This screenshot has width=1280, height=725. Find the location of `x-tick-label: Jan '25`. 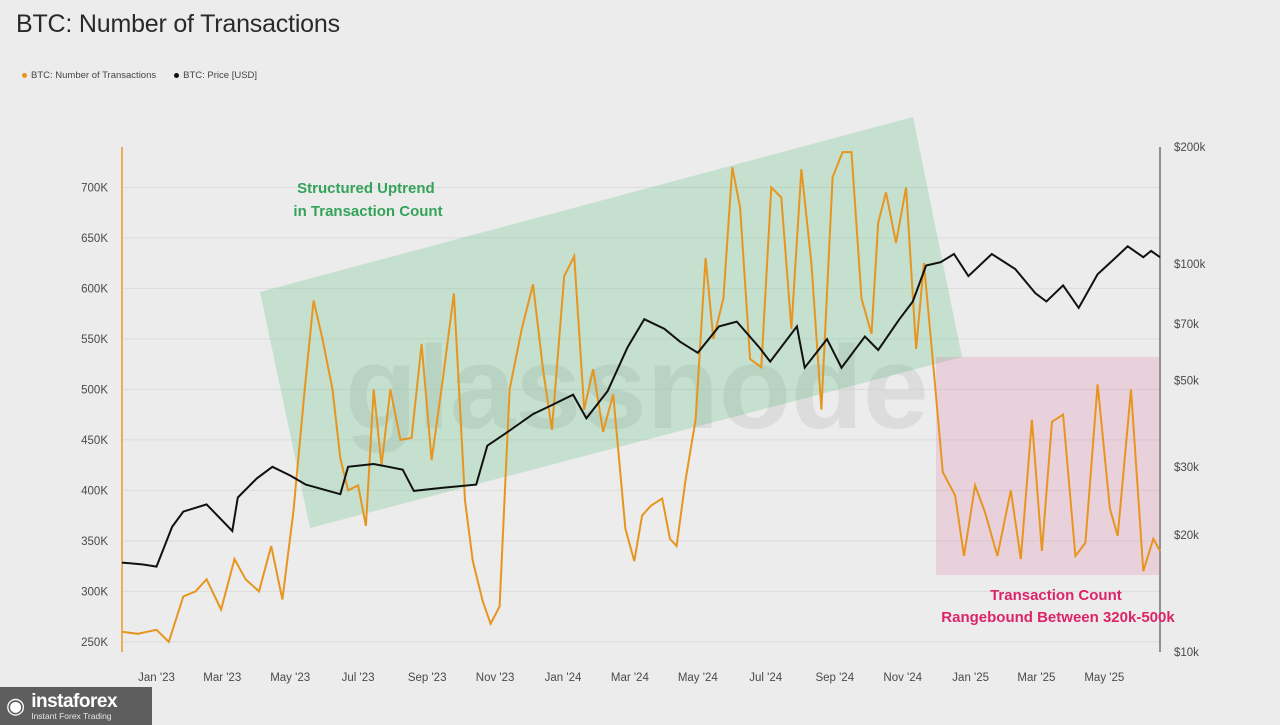

x-tick-label: Jan '25 is located at coordinates (970, 678).